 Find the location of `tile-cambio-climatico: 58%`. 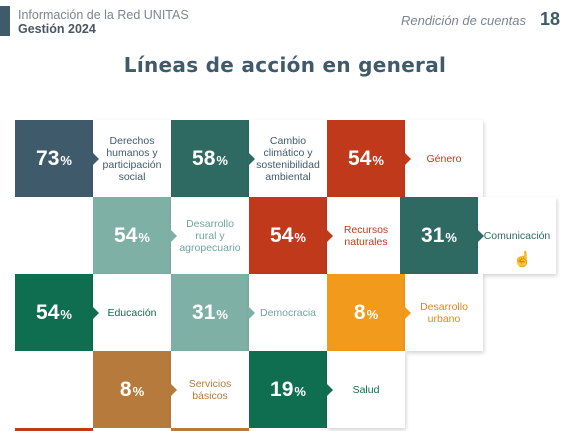

tile-cambio-climatico: 58% is located at coordinates (210, 158).